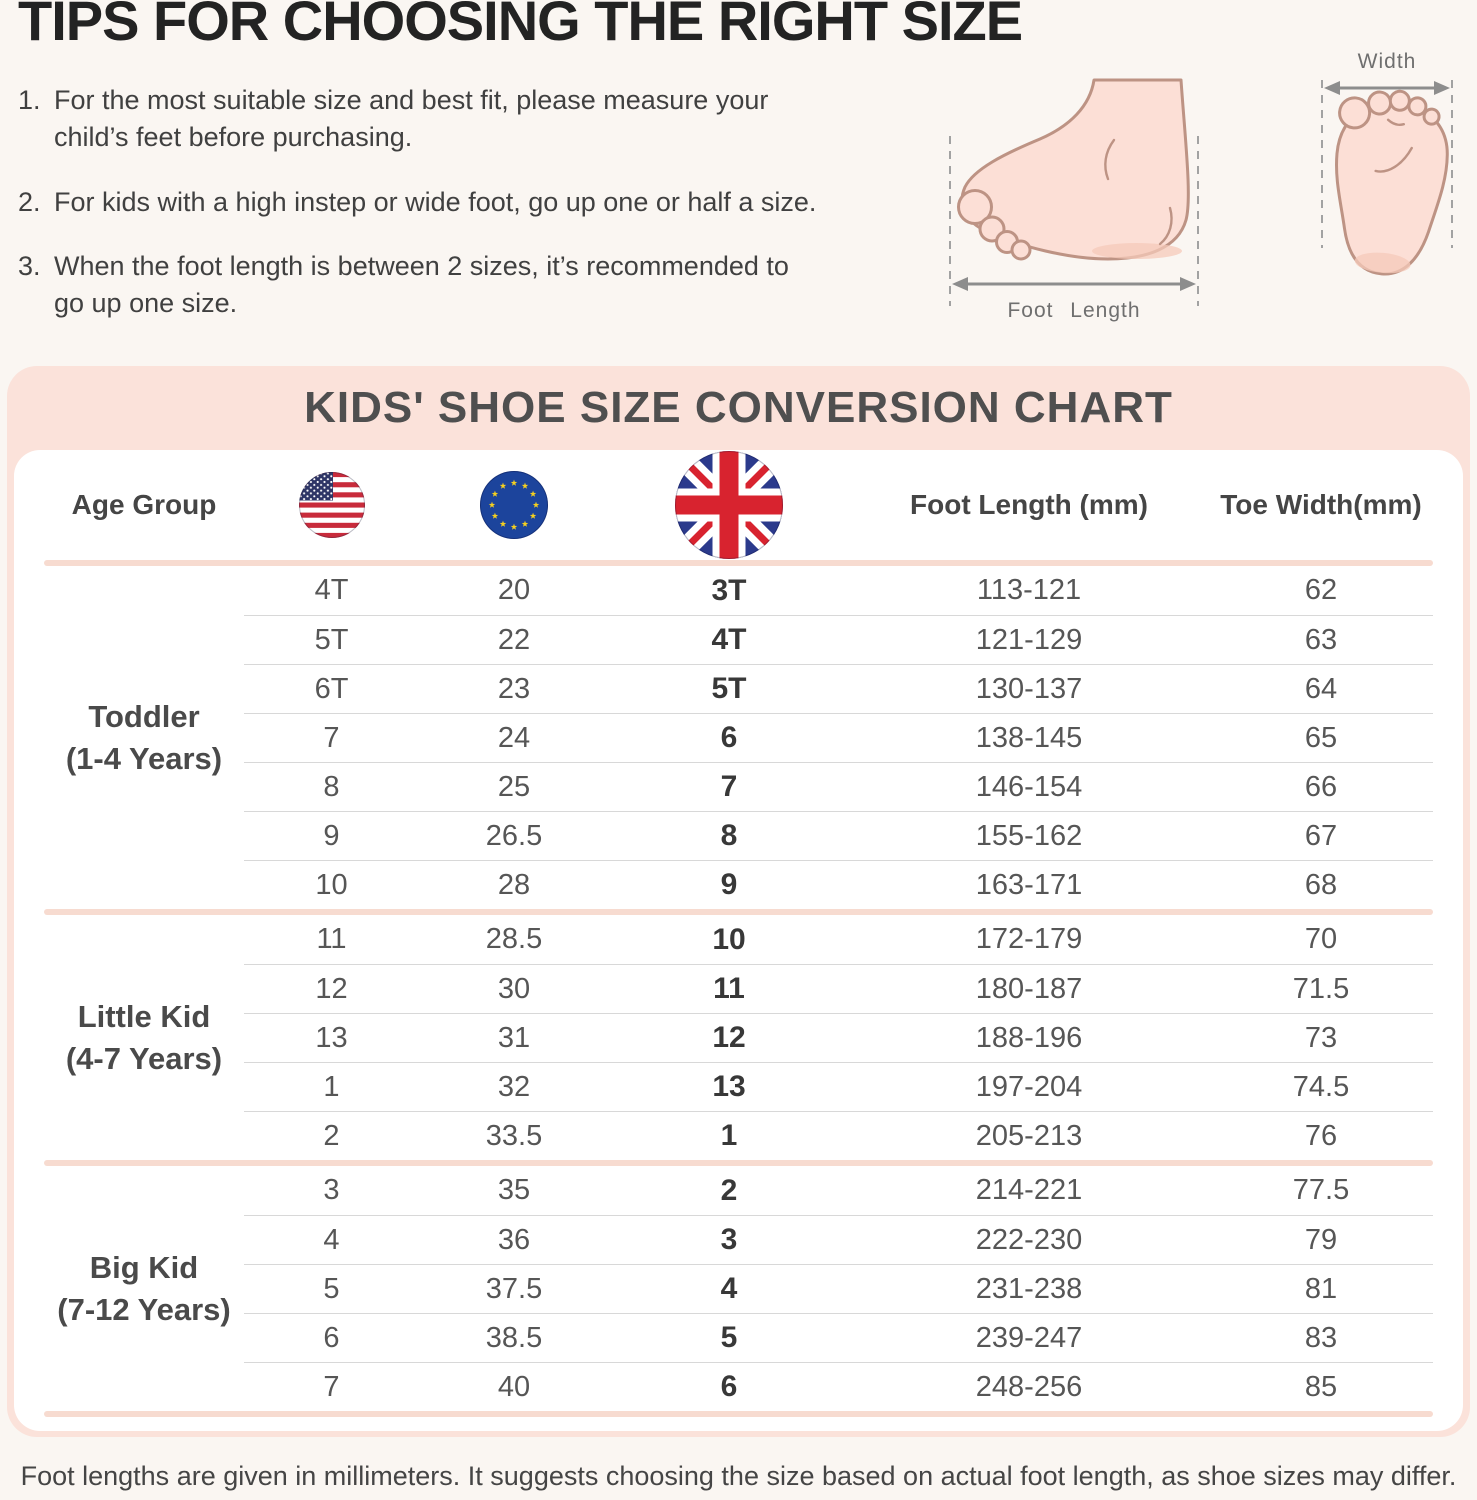 Image resolution: width=1477 pixels, height=1500 pixels. What do you see at coordinates (331, 884) in the screenshot?
I see `us-size-cell: 10` at bounding box center [331, 884].